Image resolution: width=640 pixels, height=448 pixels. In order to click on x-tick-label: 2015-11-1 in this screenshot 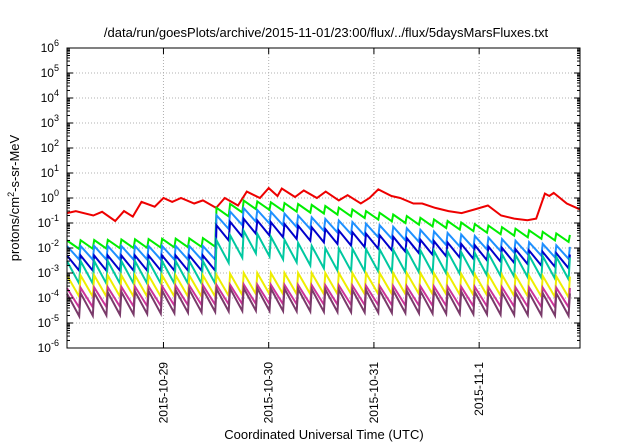, I will do `click(479, 389)`.